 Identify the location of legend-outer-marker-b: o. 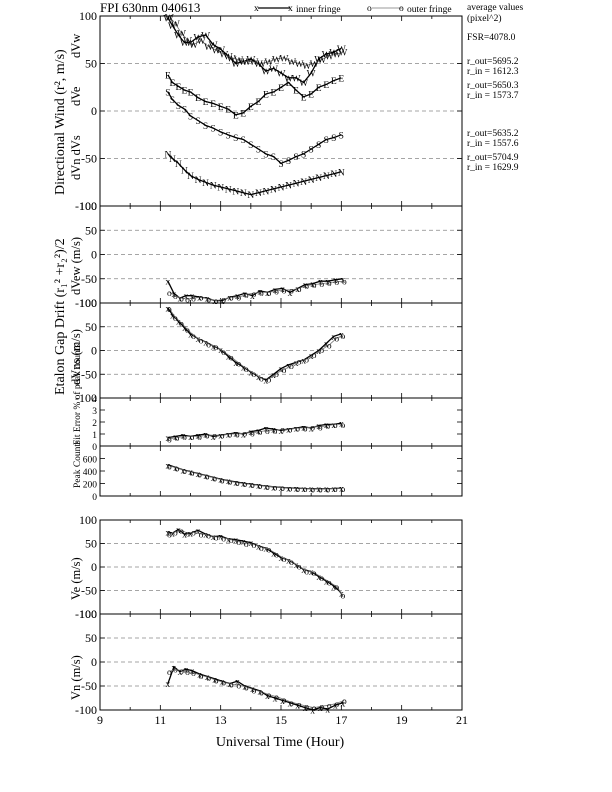
(401, 9).